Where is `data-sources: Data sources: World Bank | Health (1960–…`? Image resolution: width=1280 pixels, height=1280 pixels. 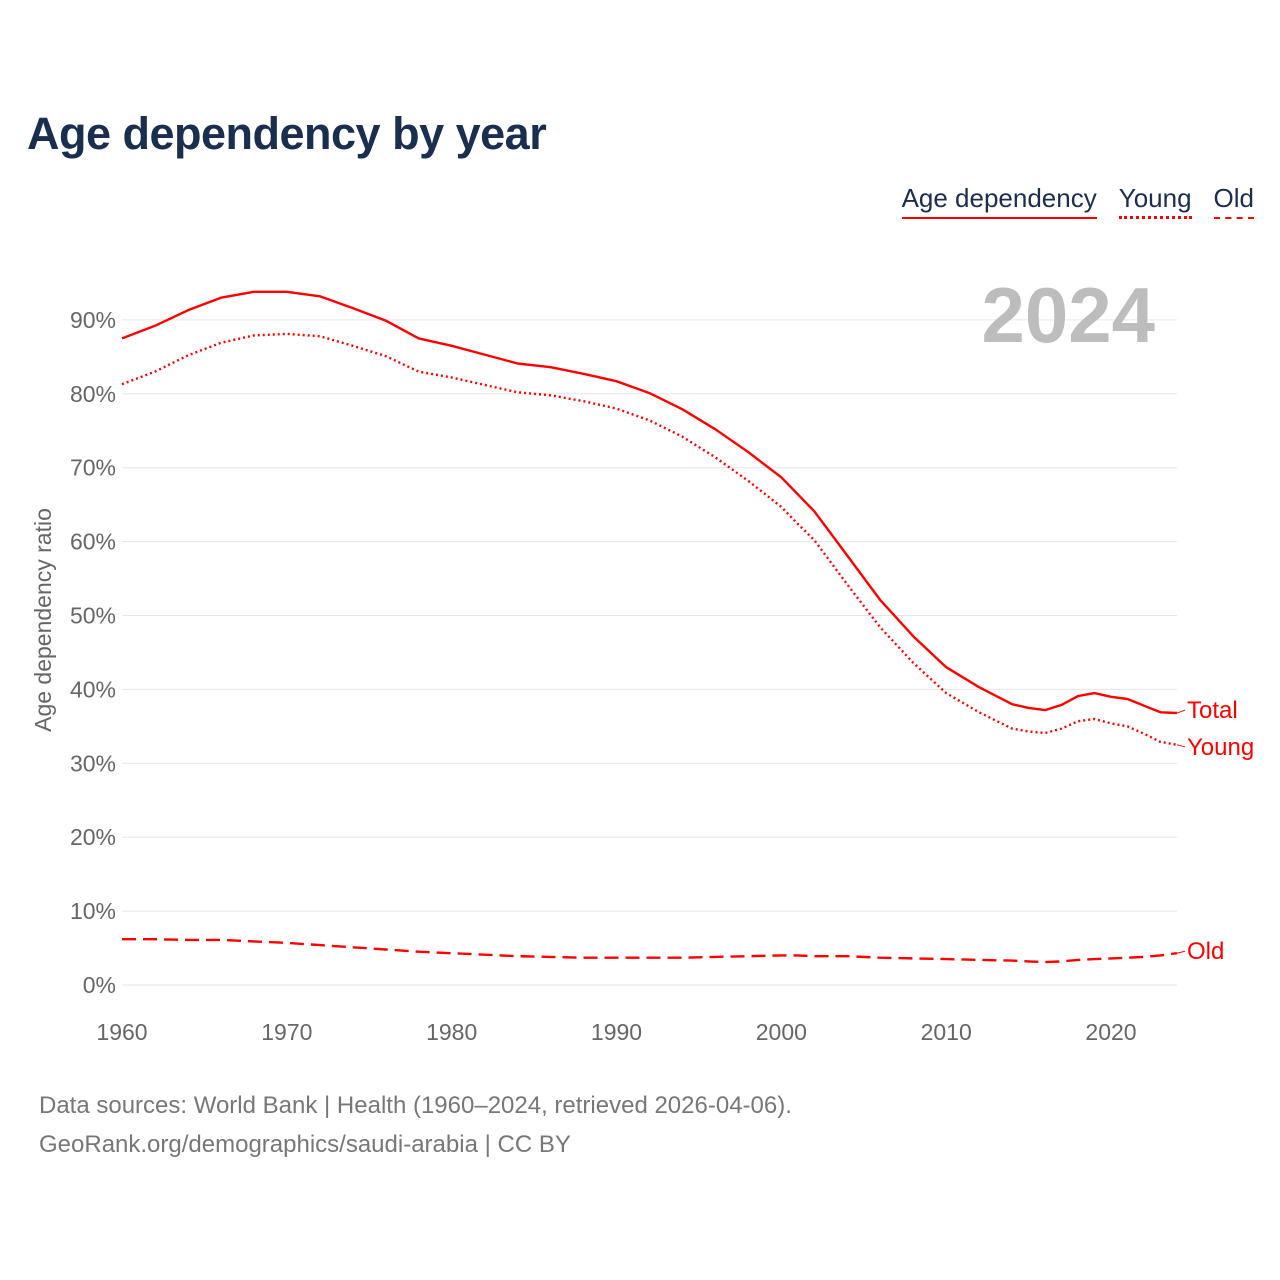
data-sources: Data sources: World Bank | Health (1960–… is located at coordinates (415, 1105).